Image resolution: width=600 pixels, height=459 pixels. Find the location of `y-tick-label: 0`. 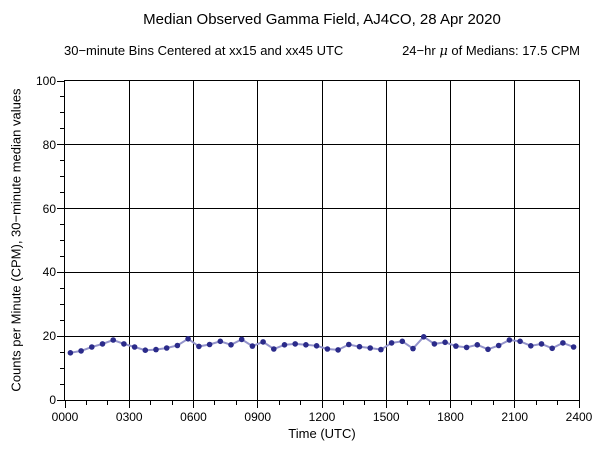

y-tick-label: 0 is located at coordinates (52, 400).